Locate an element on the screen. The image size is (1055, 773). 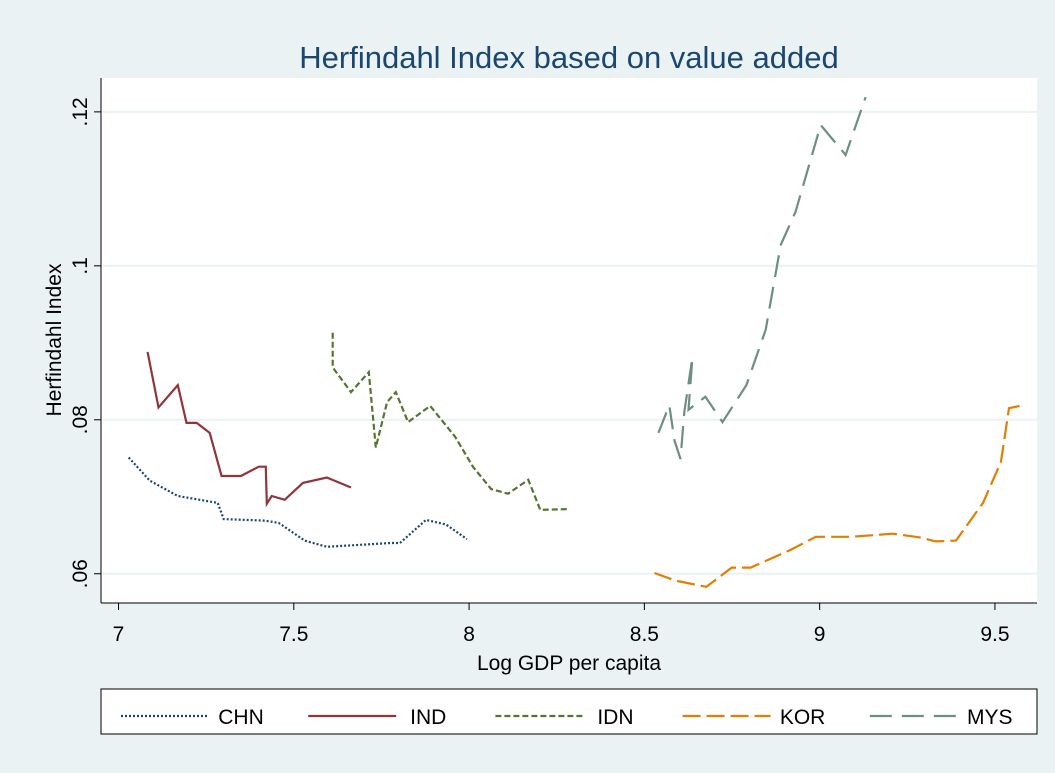
x-axis-title: Log GDP per capita is located at coordinates (569, 663).